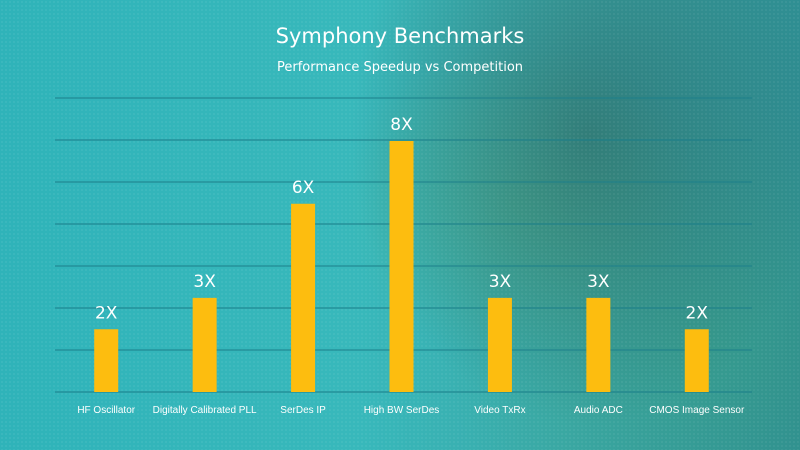 Image resolution: width=800 pixels, height=450 pixels. What do you see at coordinates (106, 410) in the screenshot?
I see `category-label: HF Oscillator` at bounding box center [106, 410].